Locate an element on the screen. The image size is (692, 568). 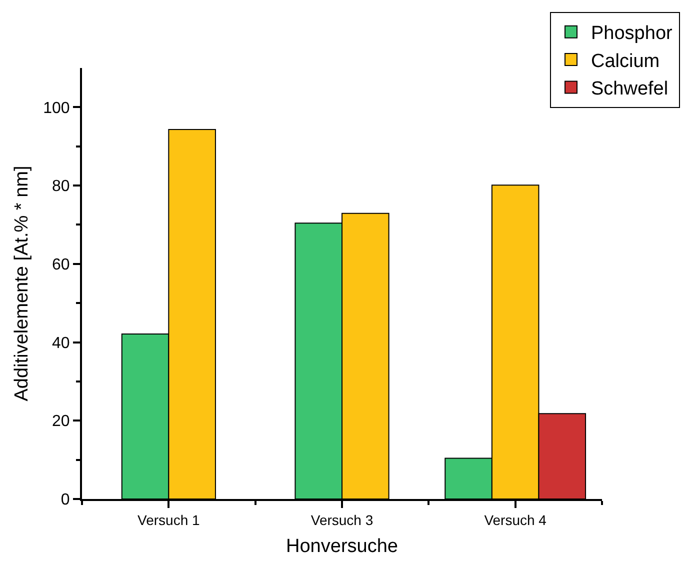
x-tick-label: Versuch 3 is located at coordinates (342, 520).